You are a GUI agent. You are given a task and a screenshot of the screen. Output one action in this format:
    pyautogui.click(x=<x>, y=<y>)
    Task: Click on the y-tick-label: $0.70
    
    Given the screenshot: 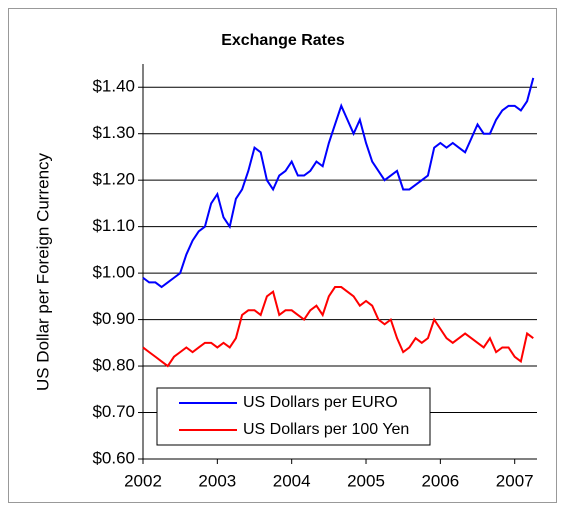 What is the action you would take?
    pyautogui.click(x=113, y=411)
    